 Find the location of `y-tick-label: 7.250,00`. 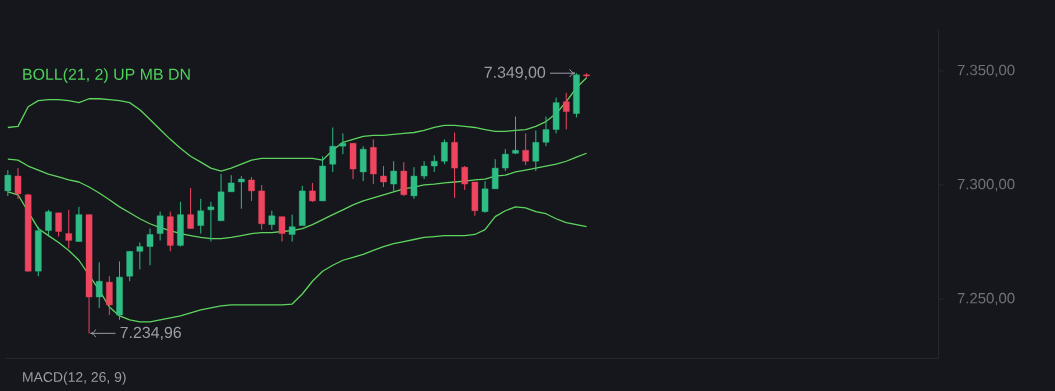

y-tick-label: 7.250,00 is located at coordinates (986, 299).